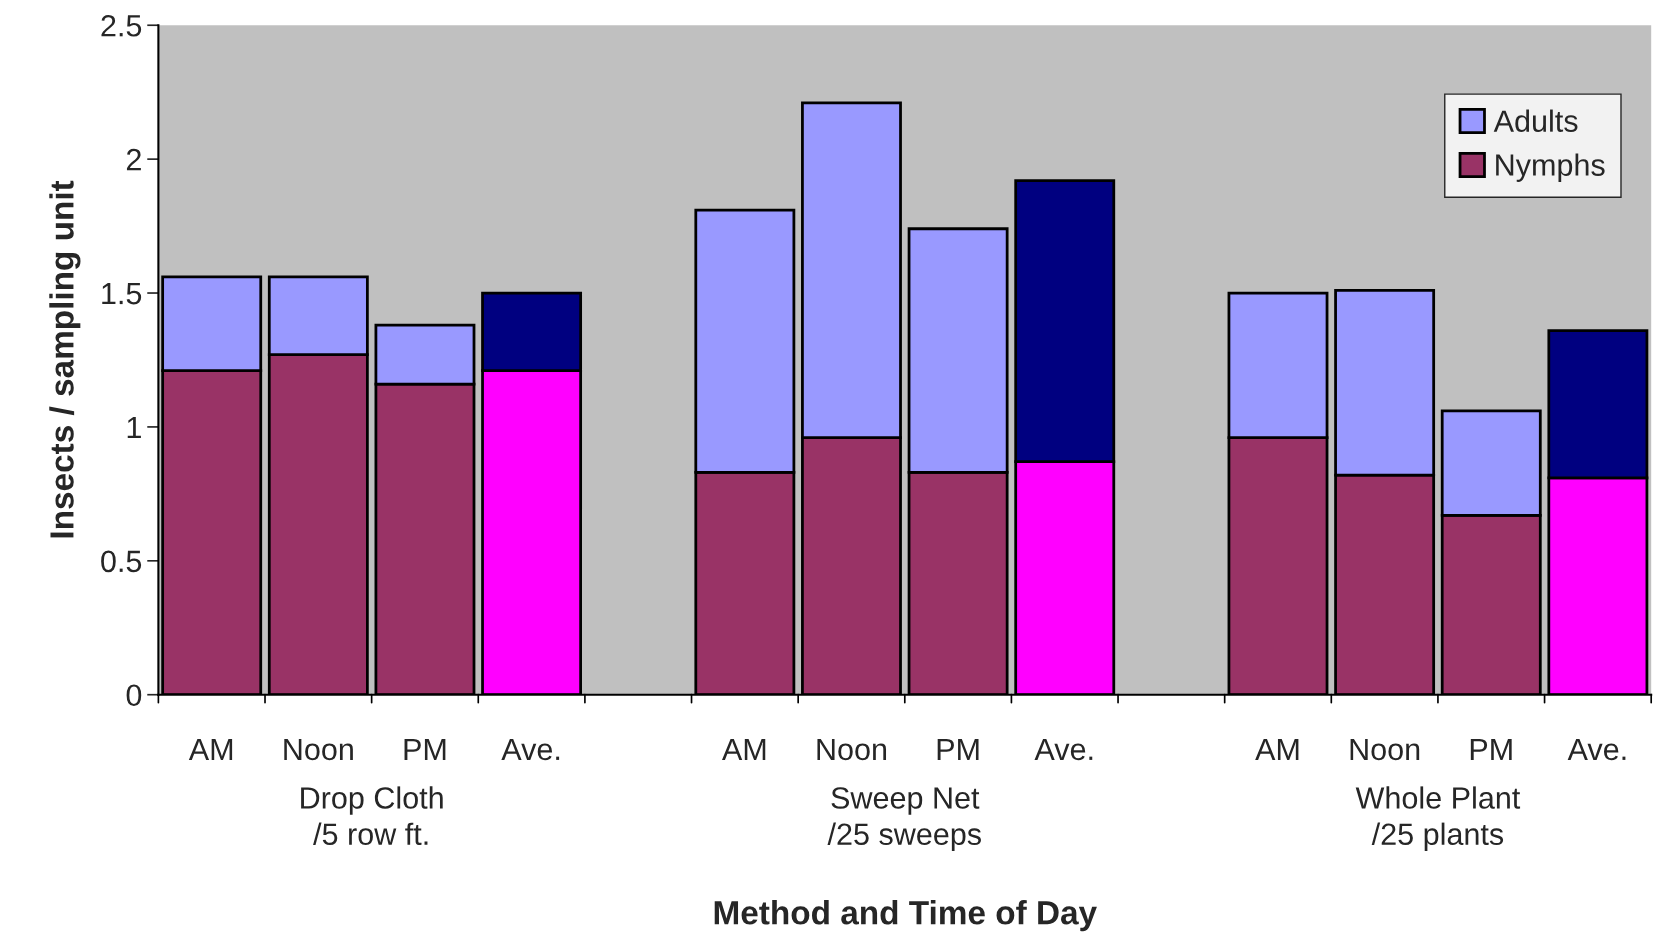 The image size is (1655, 935). What do you see at coordinates (121, 25) in the screenshot?
I see `y-tick-label: 2.5` at bounding box center [121, 25].